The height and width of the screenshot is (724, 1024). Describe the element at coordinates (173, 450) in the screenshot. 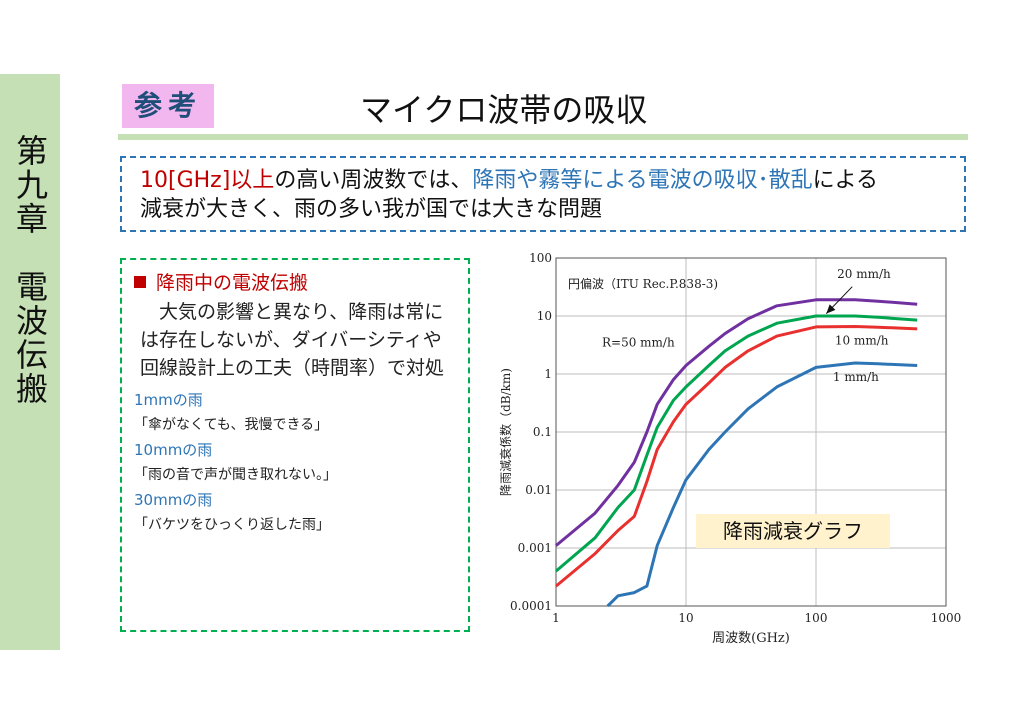

I see `rain-title-10mm: 10mmの雨` at that location.